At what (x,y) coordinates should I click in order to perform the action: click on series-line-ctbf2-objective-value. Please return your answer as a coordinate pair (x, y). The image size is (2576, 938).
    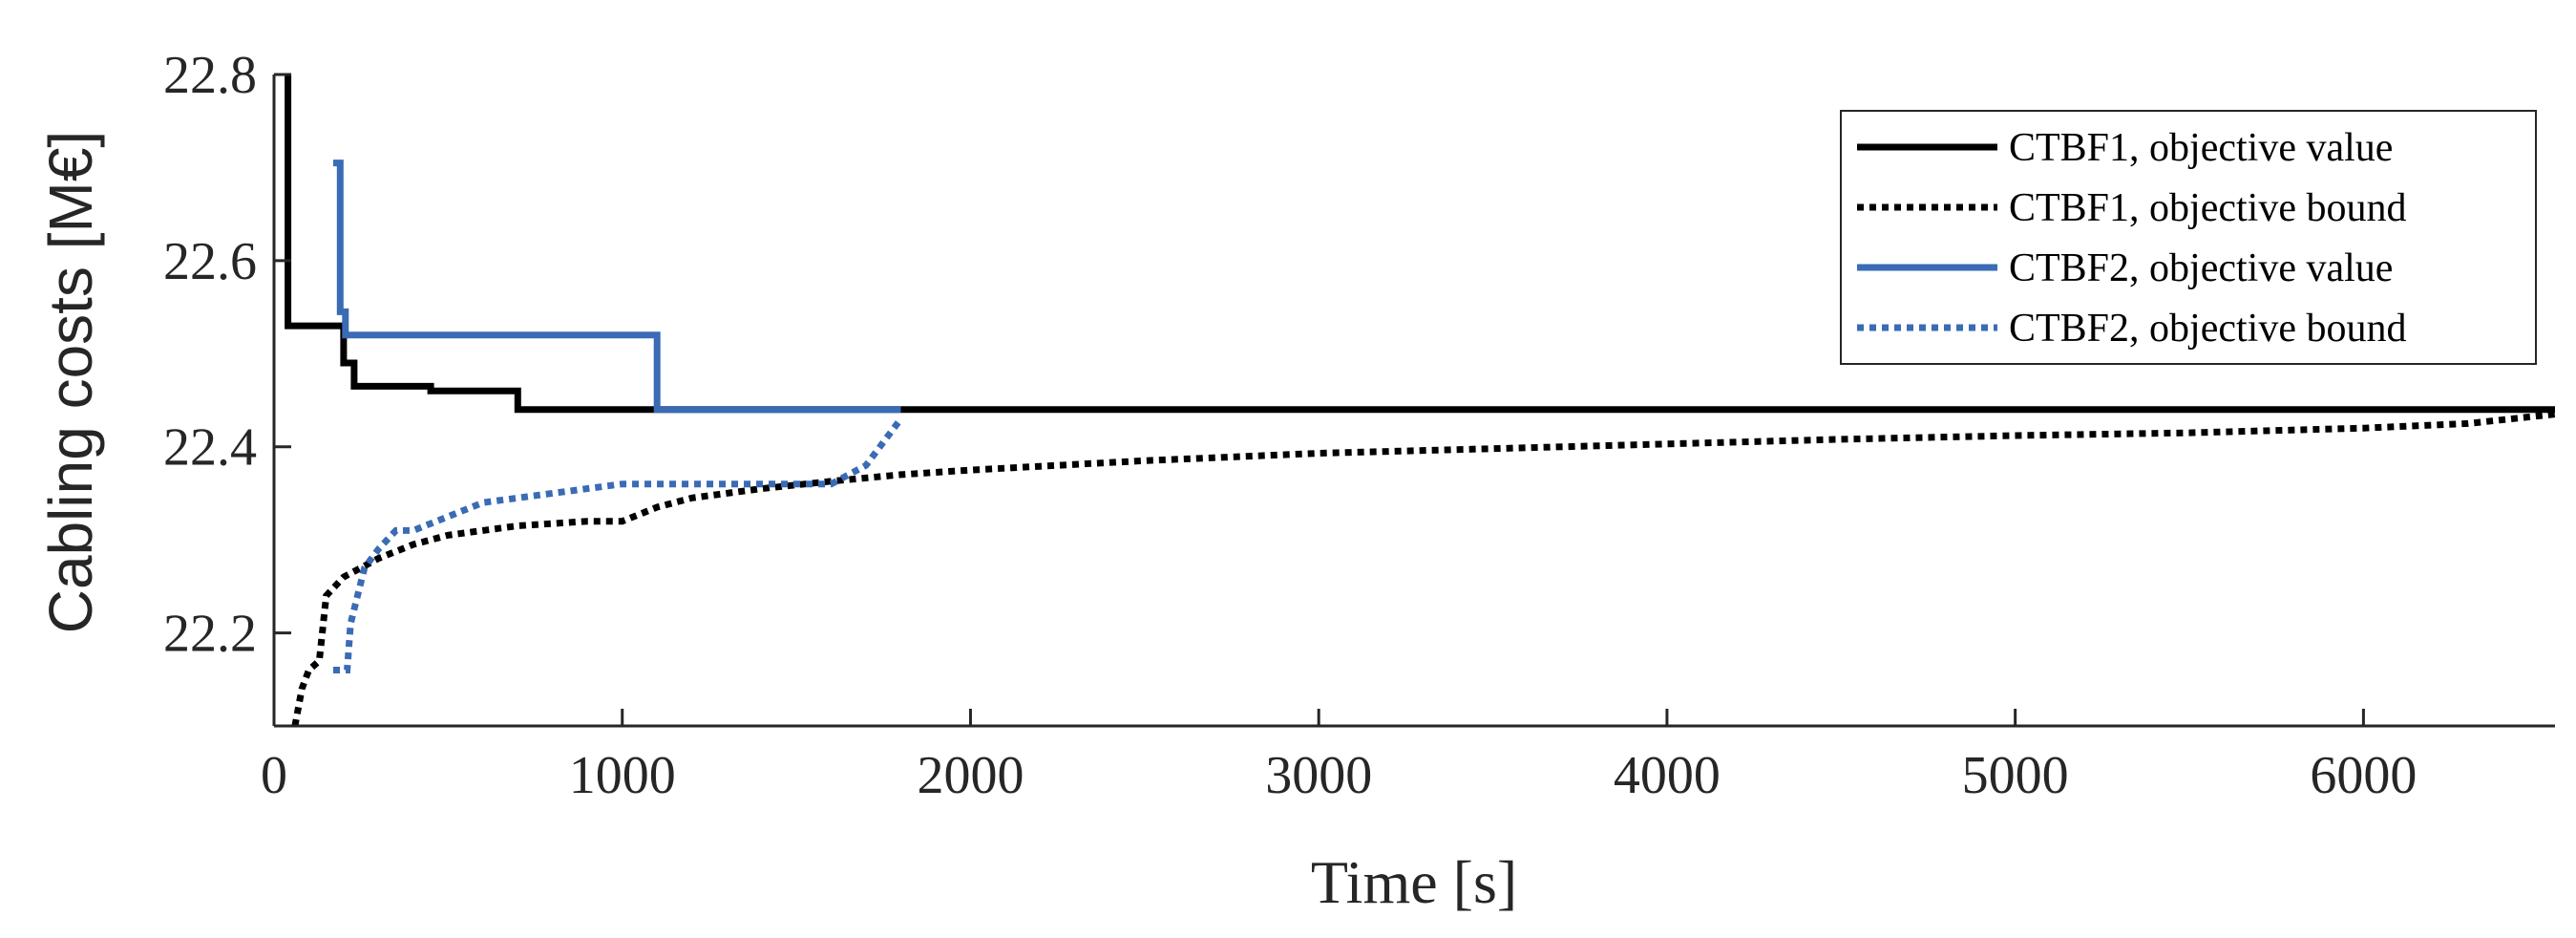
    Looking at the image, I should click on (617, 287).